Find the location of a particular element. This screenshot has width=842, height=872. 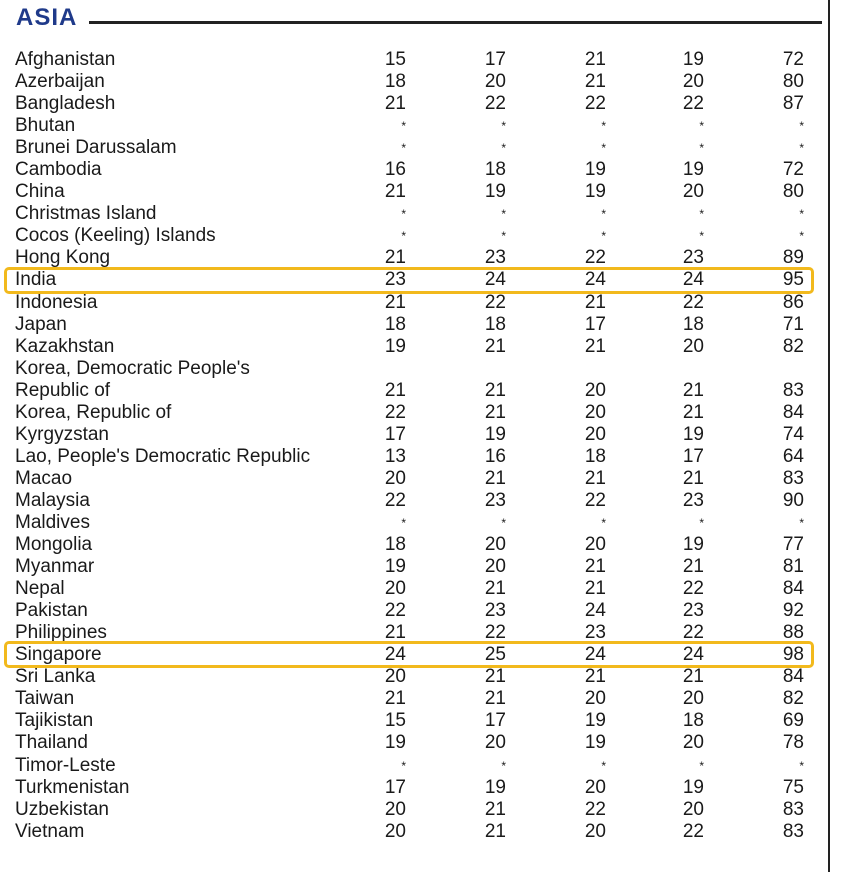

score-cell-2: * is located at coordinates (503, 236).